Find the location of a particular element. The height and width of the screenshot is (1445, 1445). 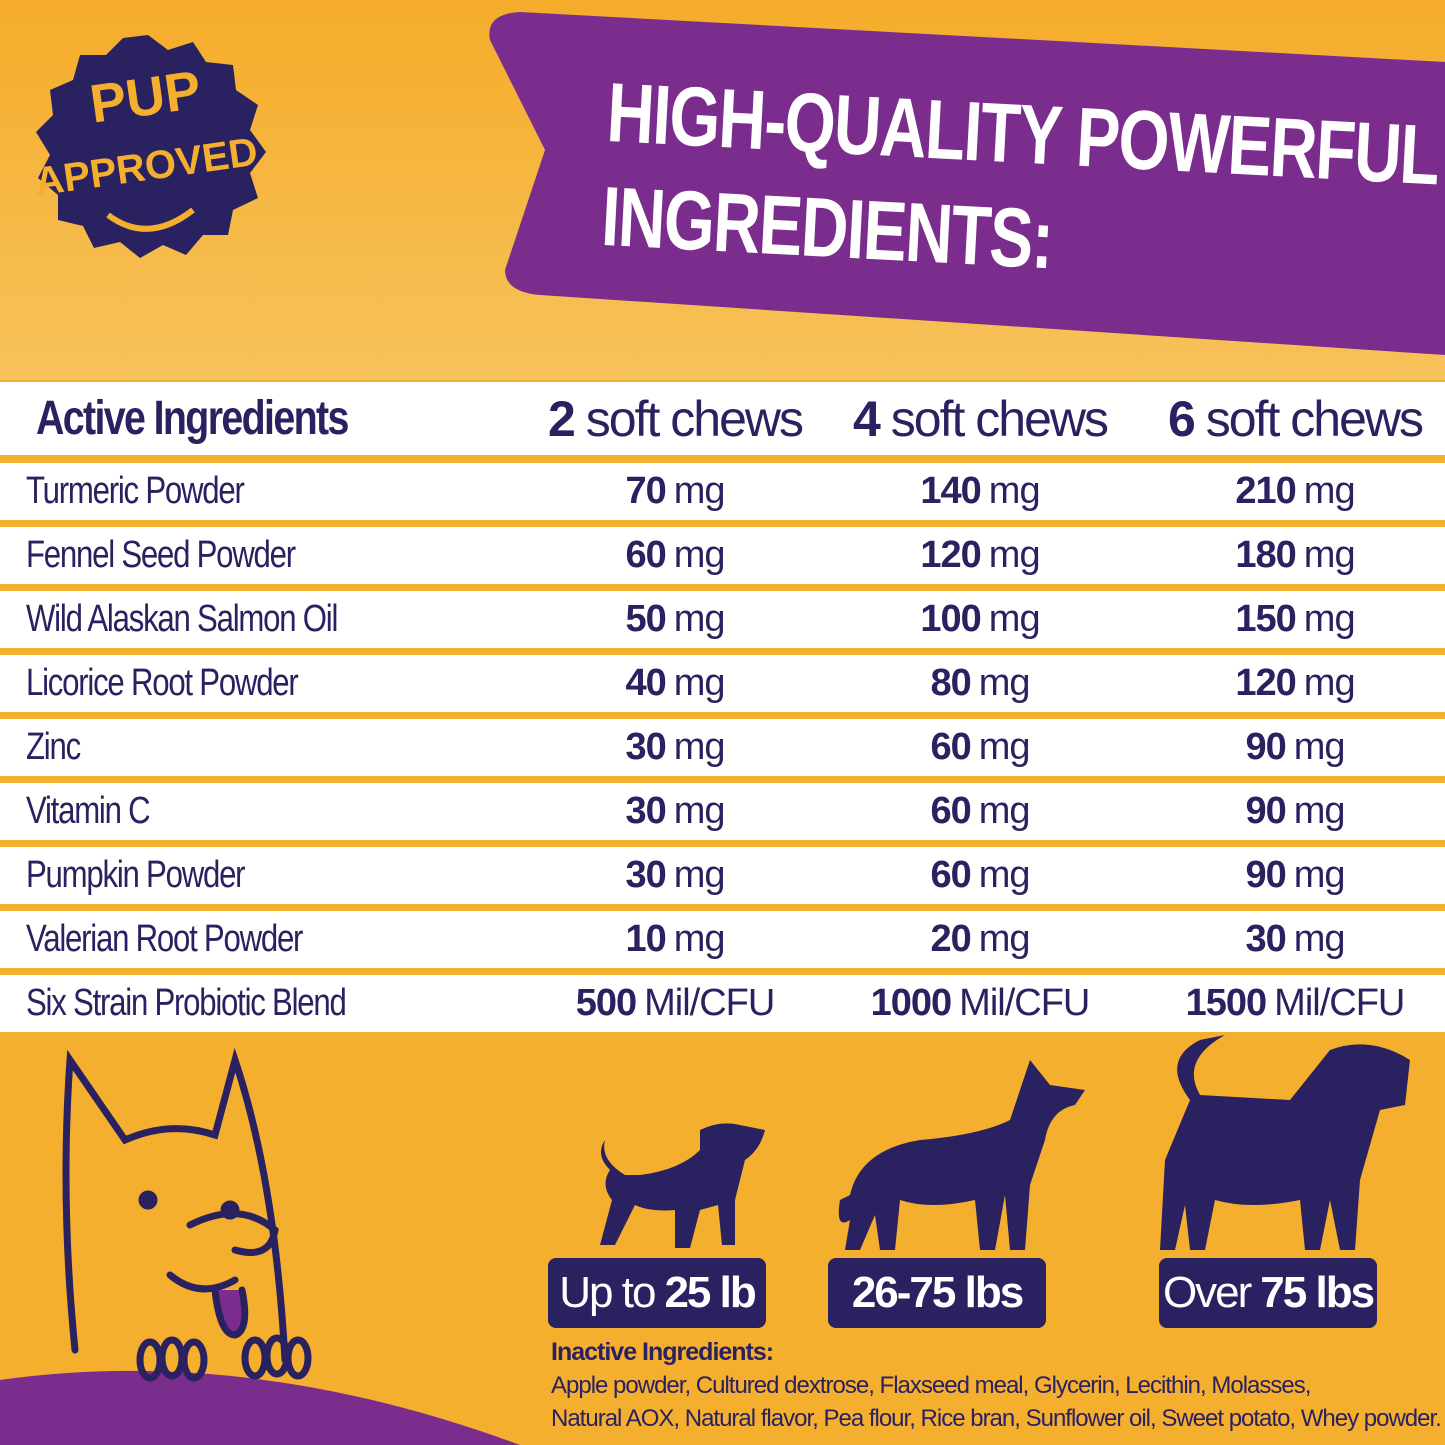

size-label-medium: 26-75 lbs is located at coordinates (937, 1293).